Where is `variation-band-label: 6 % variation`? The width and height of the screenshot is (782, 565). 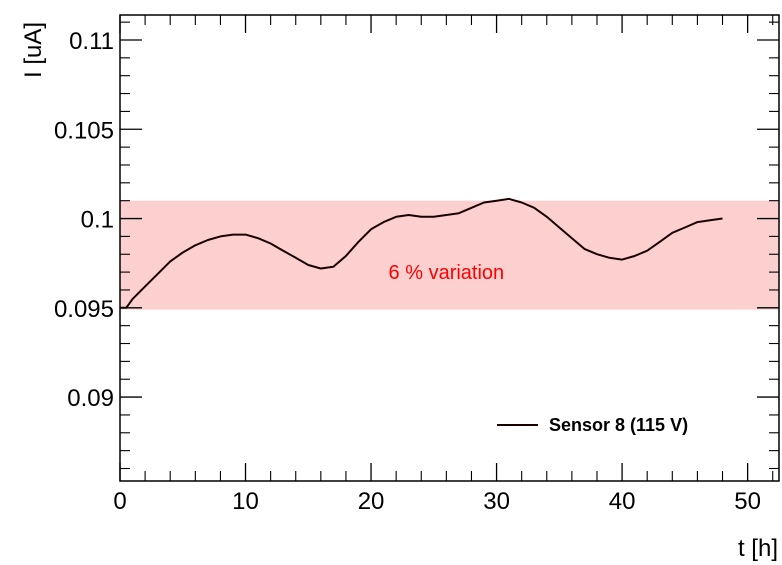 variation-band-label: 6 % variation is located at coordinates (447, 273).